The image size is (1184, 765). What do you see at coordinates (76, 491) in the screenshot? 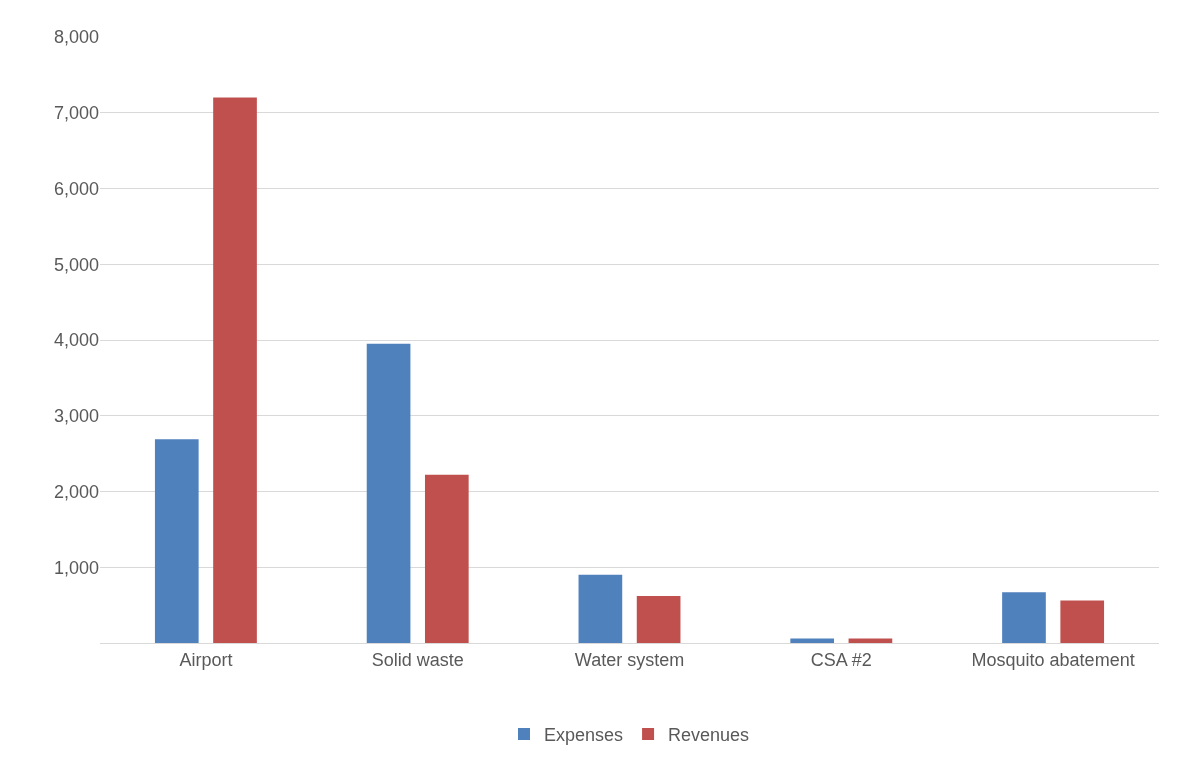
I see `y-tick-label: 2,000` at bounding box center [76, 491].